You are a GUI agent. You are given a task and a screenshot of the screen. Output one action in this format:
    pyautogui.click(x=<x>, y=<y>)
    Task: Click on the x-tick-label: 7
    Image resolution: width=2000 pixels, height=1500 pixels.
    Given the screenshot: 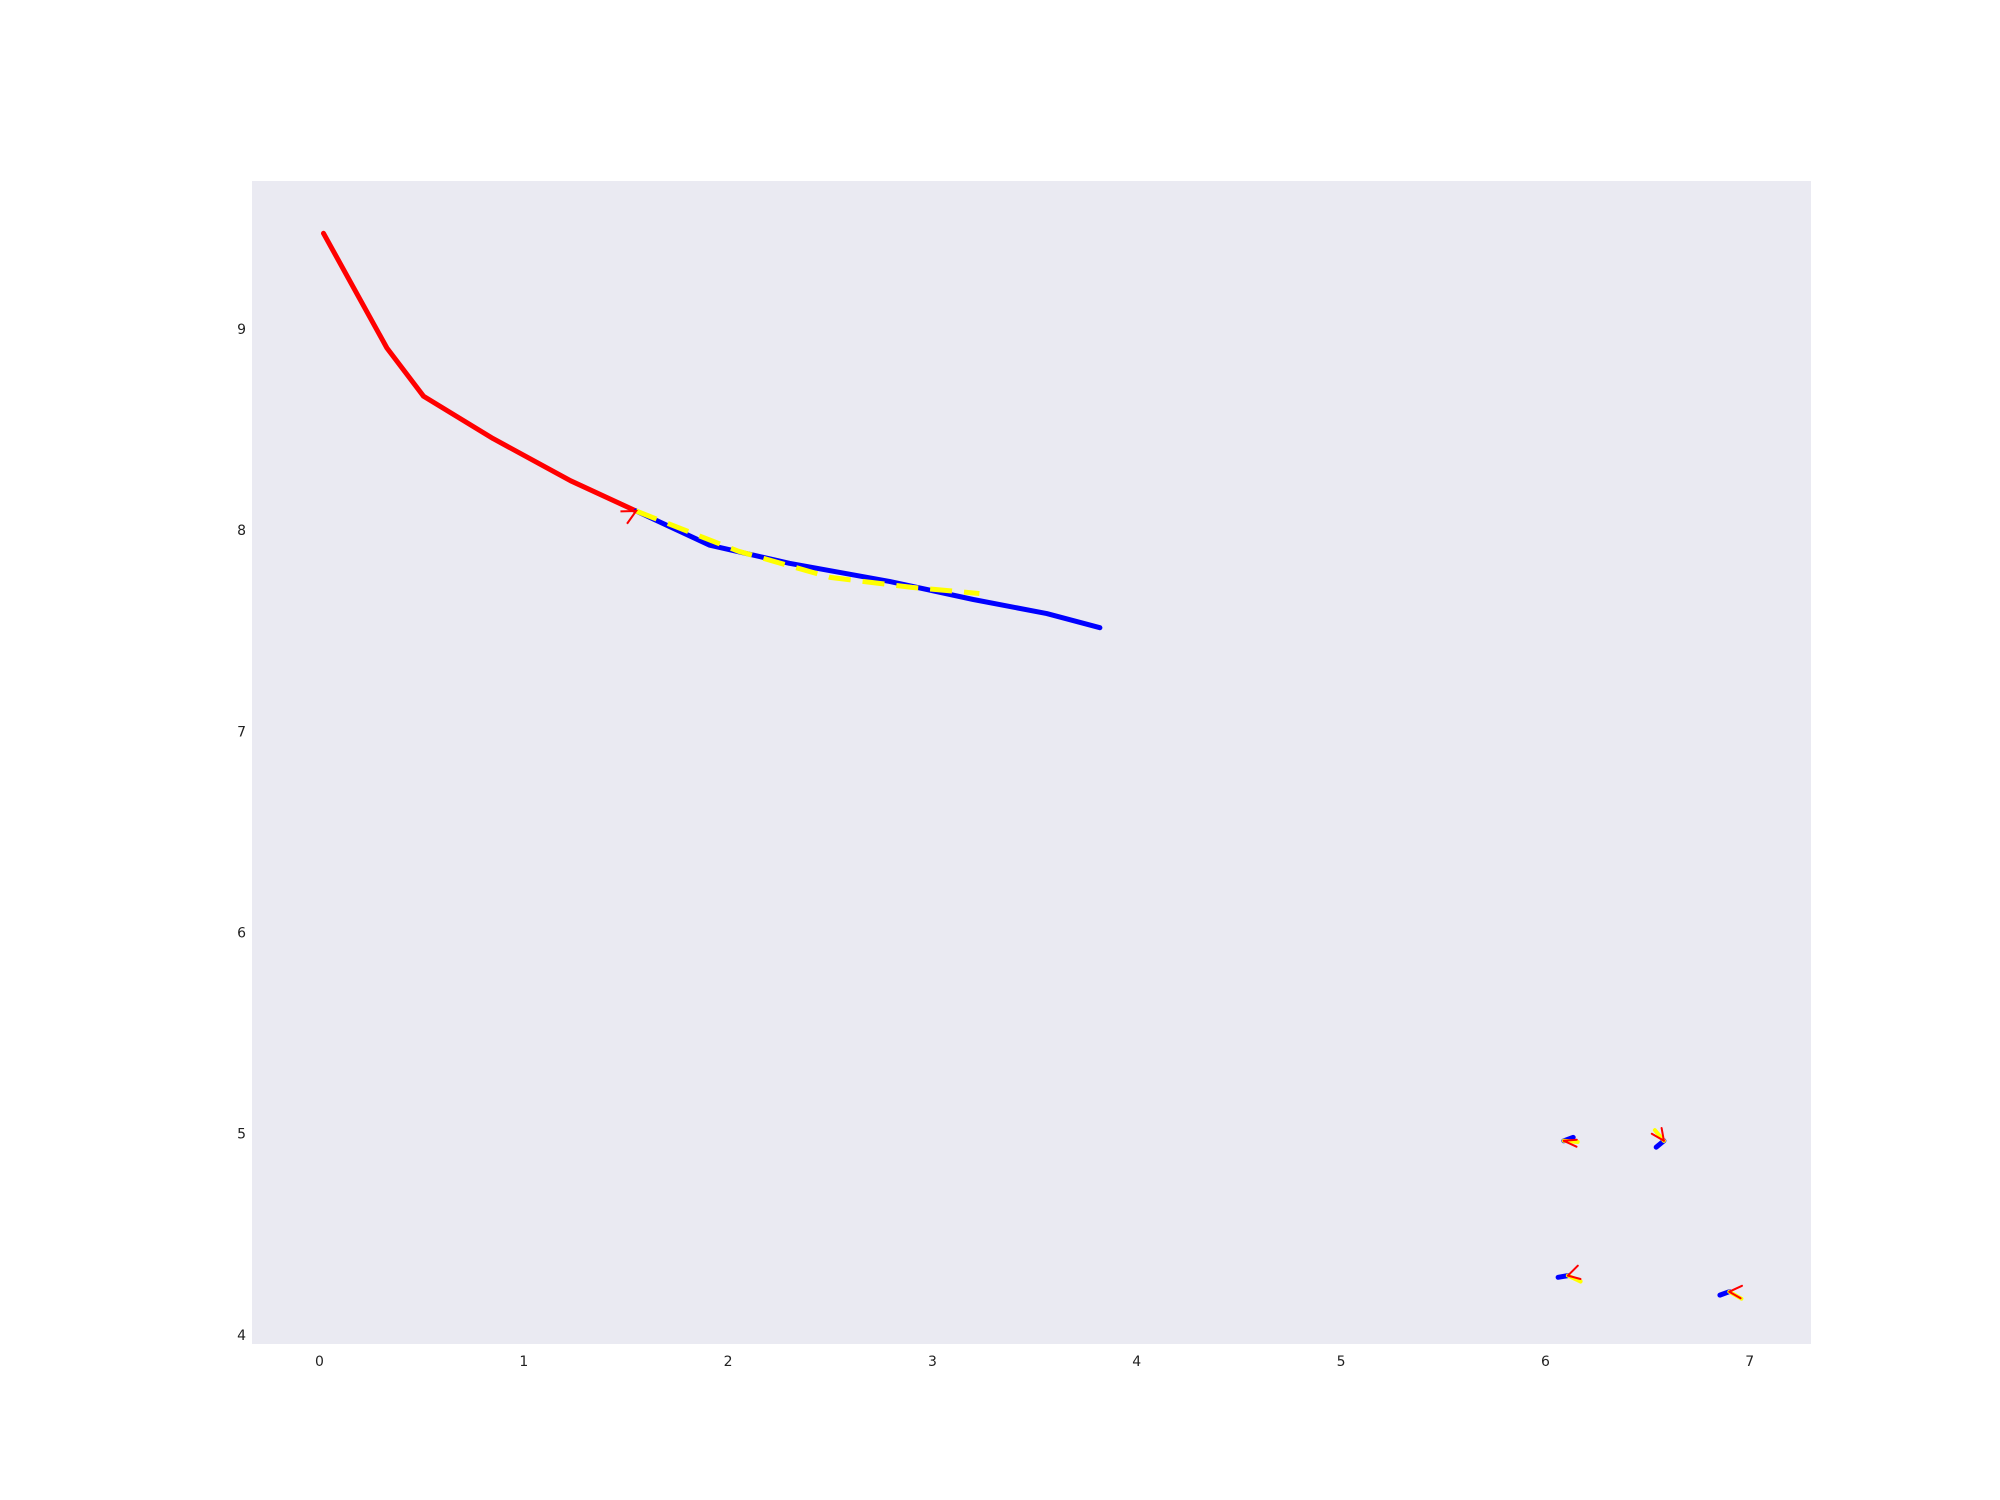 What is the action you would take?
    pyautogui.click(x=1749, y=1362)
    